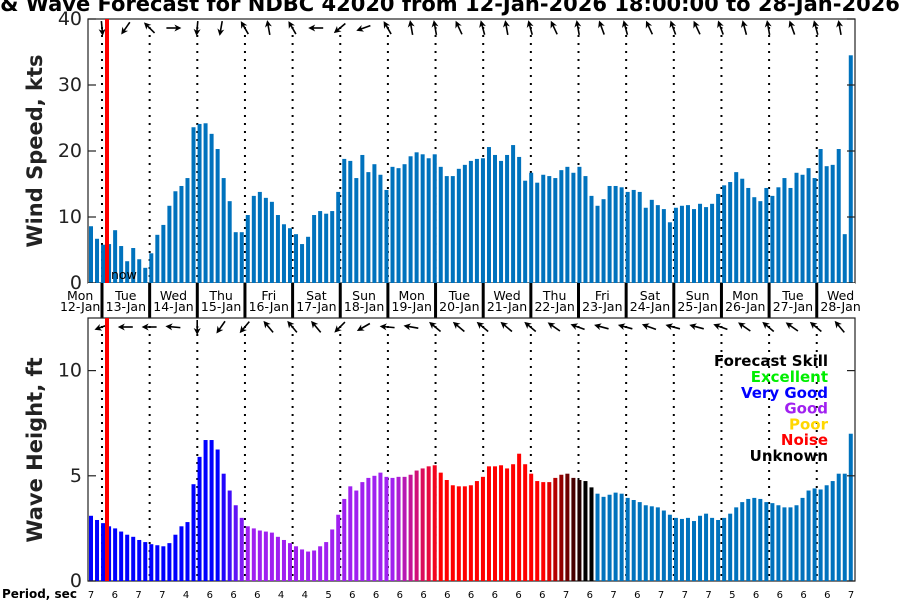  What do you see at coordinates (220, 295) in the screenshot?
I see `day-of-week-label: Thu` at bounding box center [220, 295].